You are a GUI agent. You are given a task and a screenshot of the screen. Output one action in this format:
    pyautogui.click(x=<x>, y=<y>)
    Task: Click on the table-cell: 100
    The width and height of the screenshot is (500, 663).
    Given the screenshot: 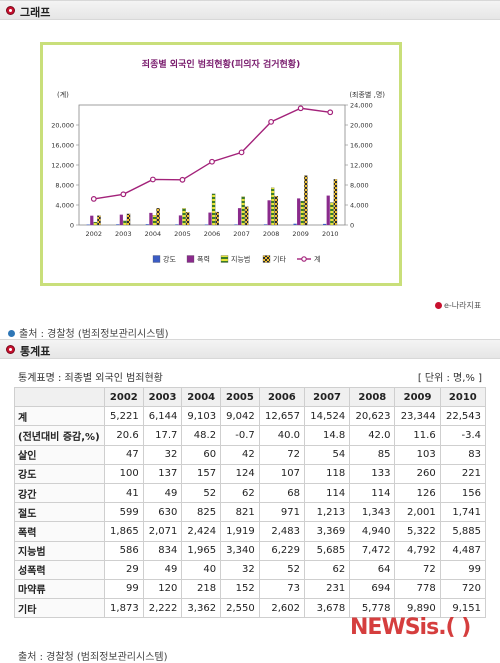 What is the action you would take?
    pyautogui.click(x=124, y=473)
    